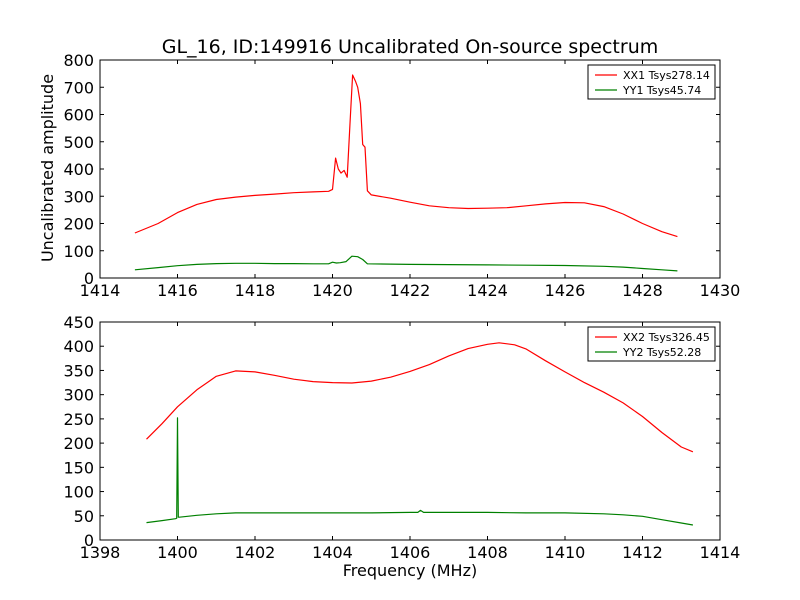 This screenshot has width=800, height=600. What do you see at coordinates (78, 443) in the screenshot?
I see `panel-2-y-tick-label: 200` at bounding box center [78, 443].